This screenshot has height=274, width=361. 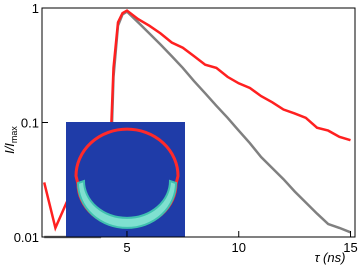 What do you see at coordinates (125, 179) in the screenshot?
I see `inset-image` at bounding box center [125, 179].